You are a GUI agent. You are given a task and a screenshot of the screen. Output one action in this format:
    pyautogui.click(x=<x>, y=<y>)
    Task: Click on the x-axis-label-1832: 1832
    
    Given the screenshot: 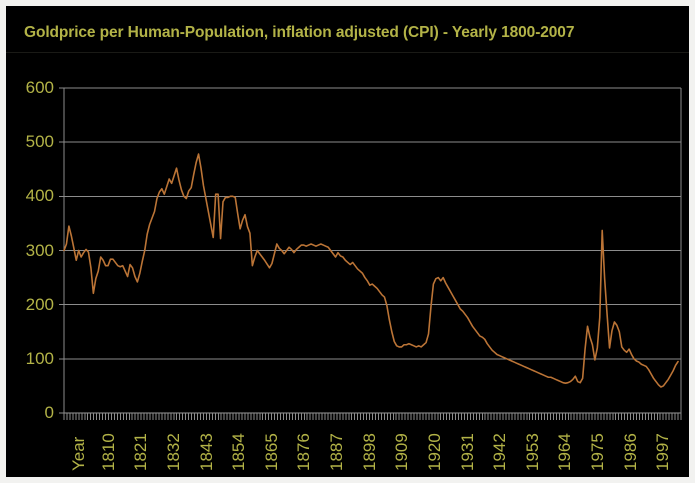 What is the action you would take?
    pyautogui.click(x=173, y=452)
    